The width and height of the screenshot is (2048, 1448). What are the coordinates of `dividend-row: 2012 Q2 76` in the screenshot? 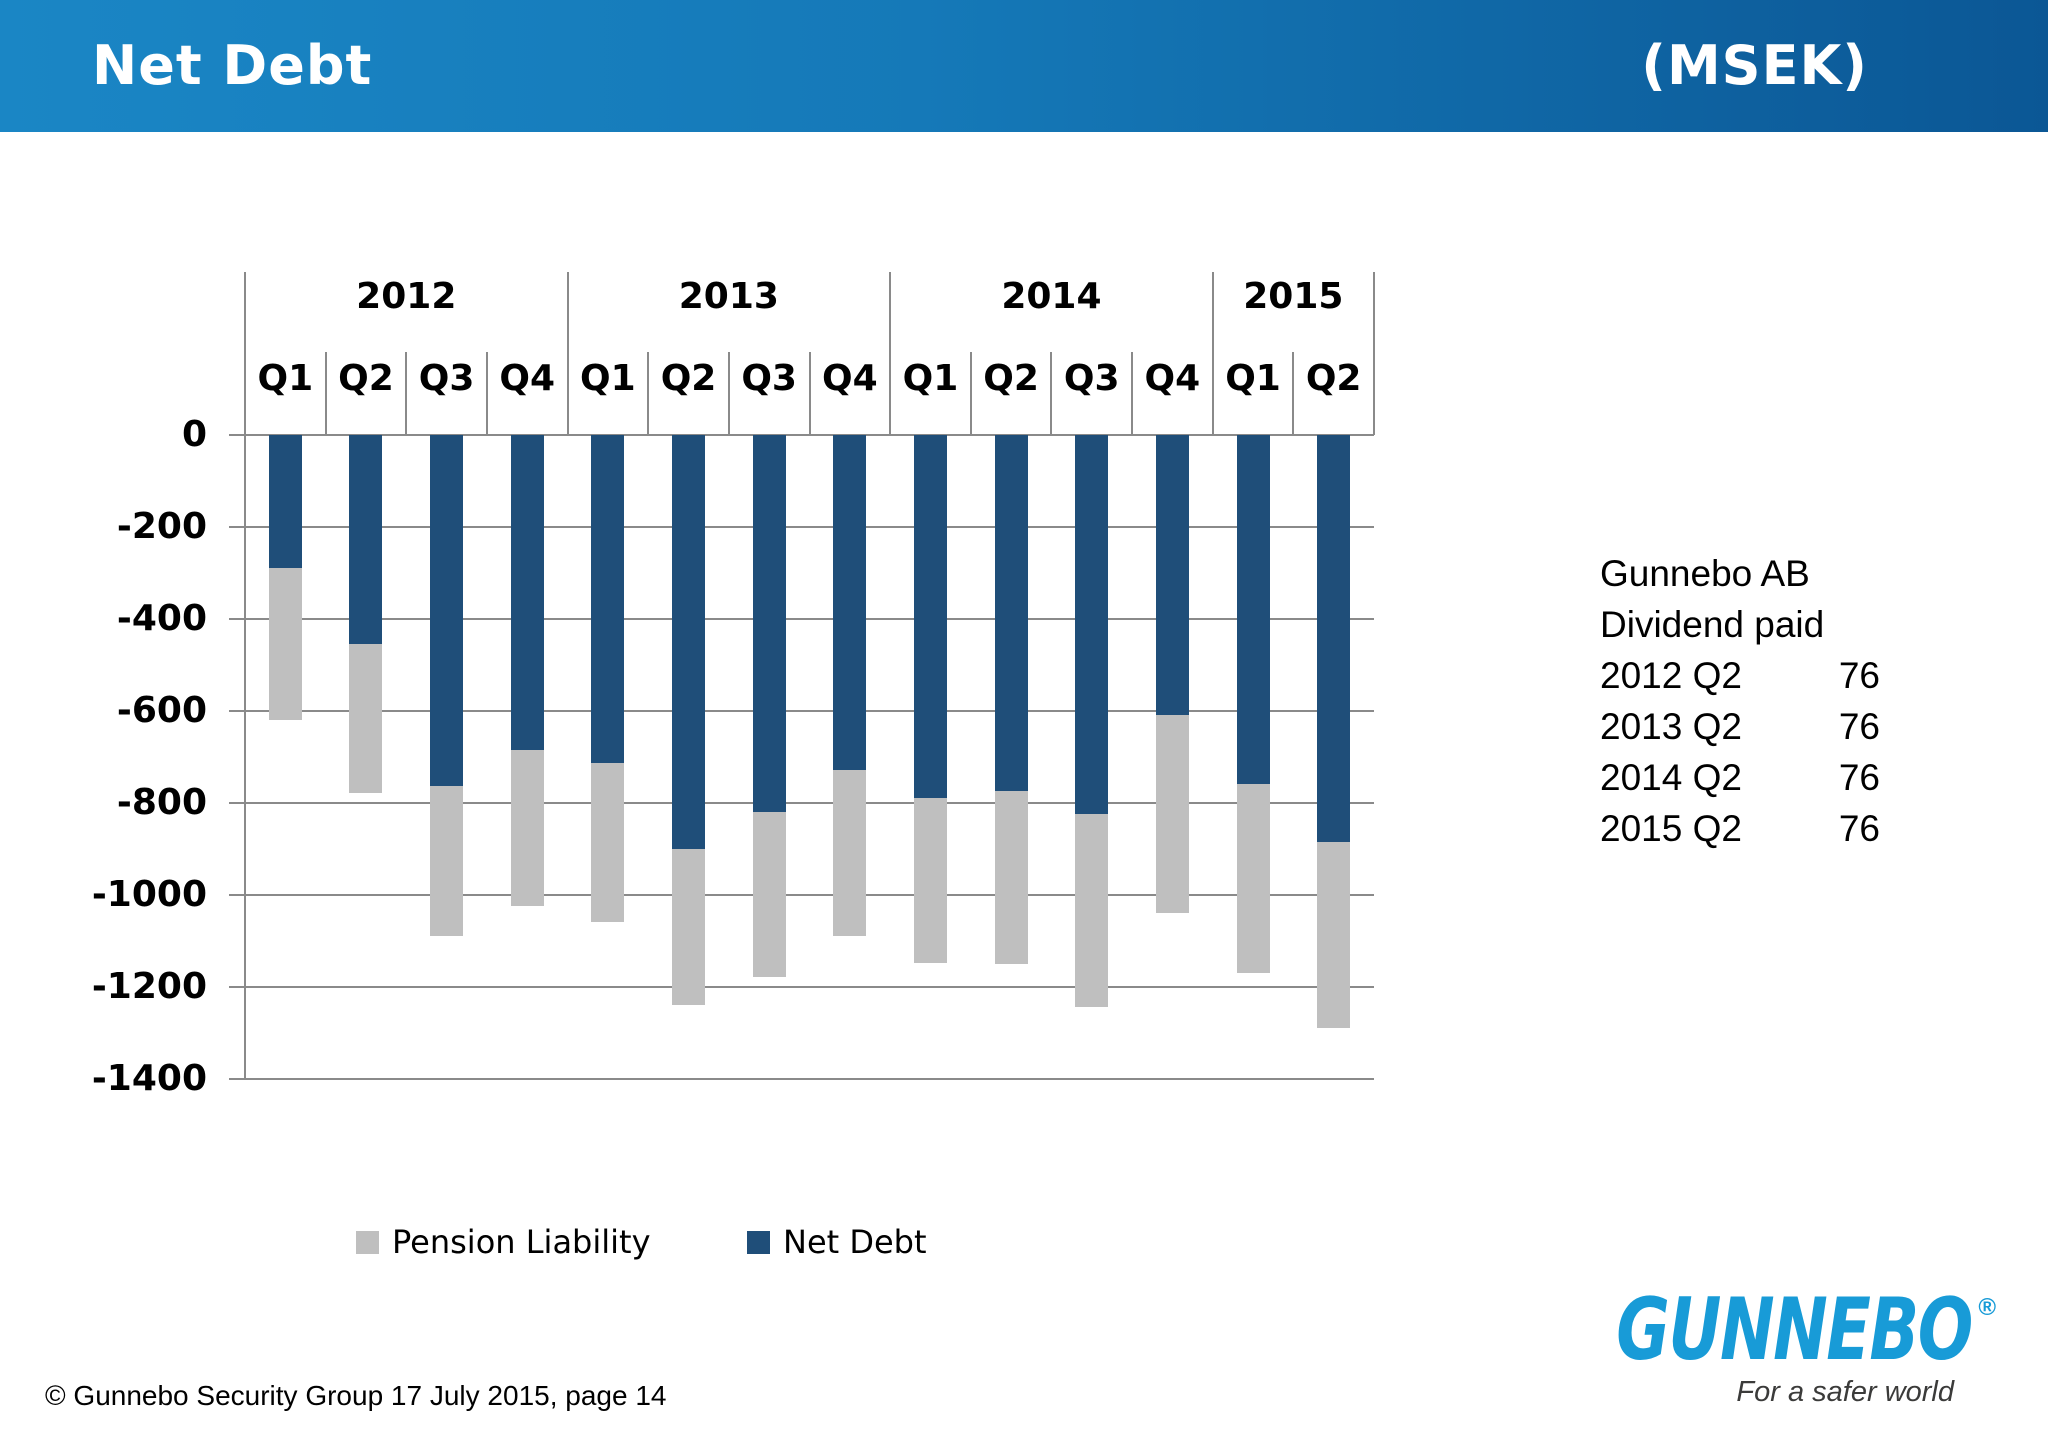 It's located at (1740, 675).